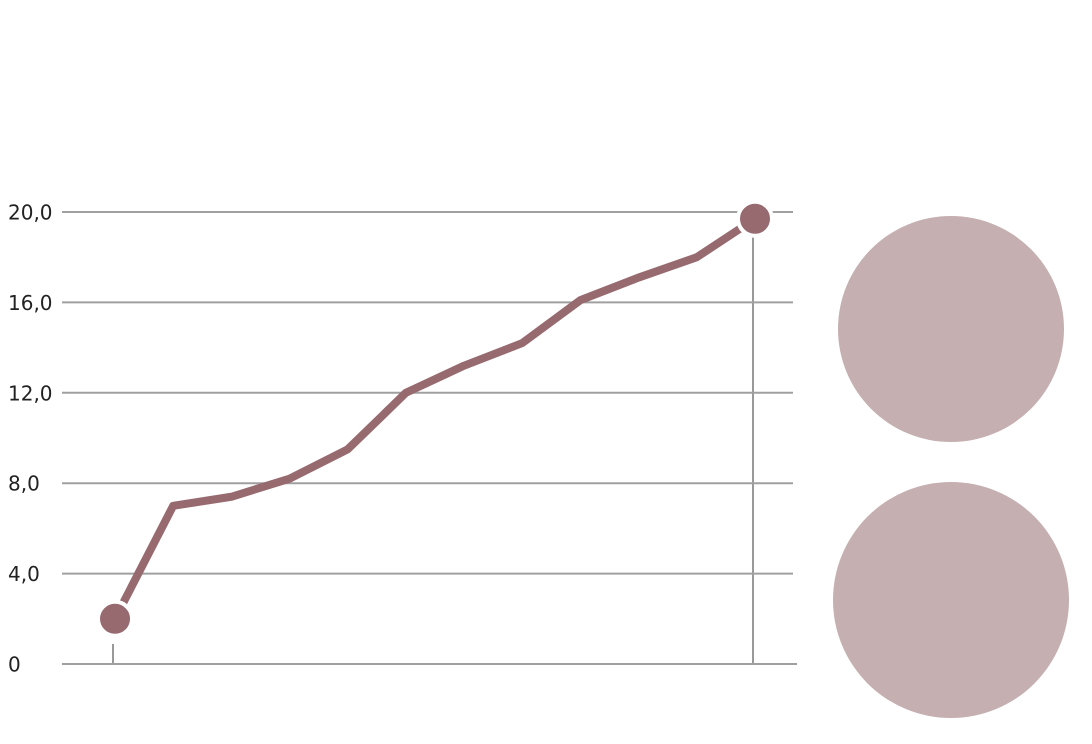  What do you see at coordinates (30, 303) in the screenshot?
I see `y-tick-label: 16,0` at bounding box center [30, 303].